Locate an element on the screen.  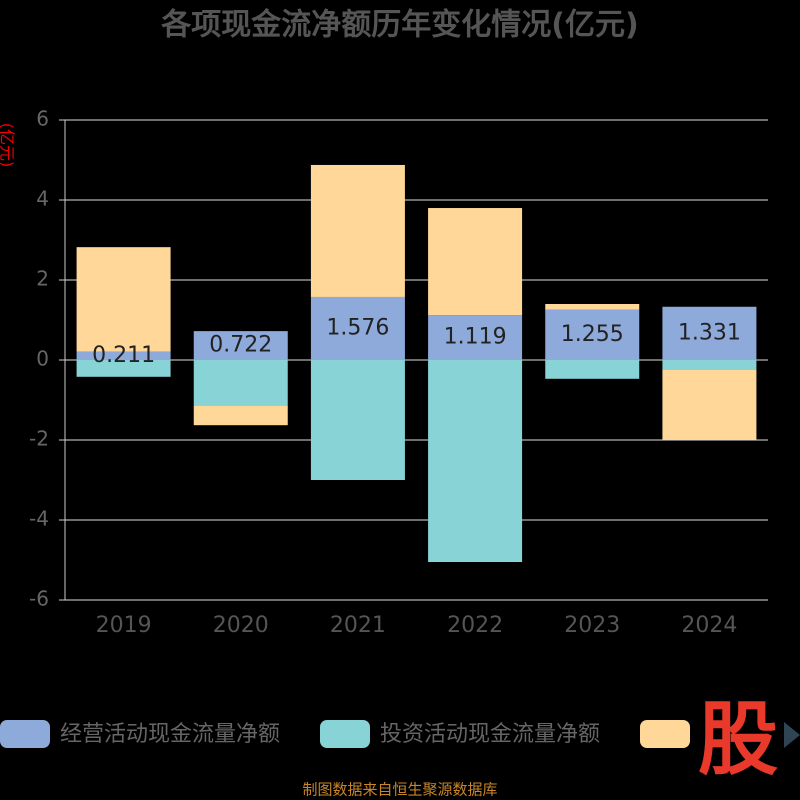
value-label: 1.576 is located at coordinates (357, 327).